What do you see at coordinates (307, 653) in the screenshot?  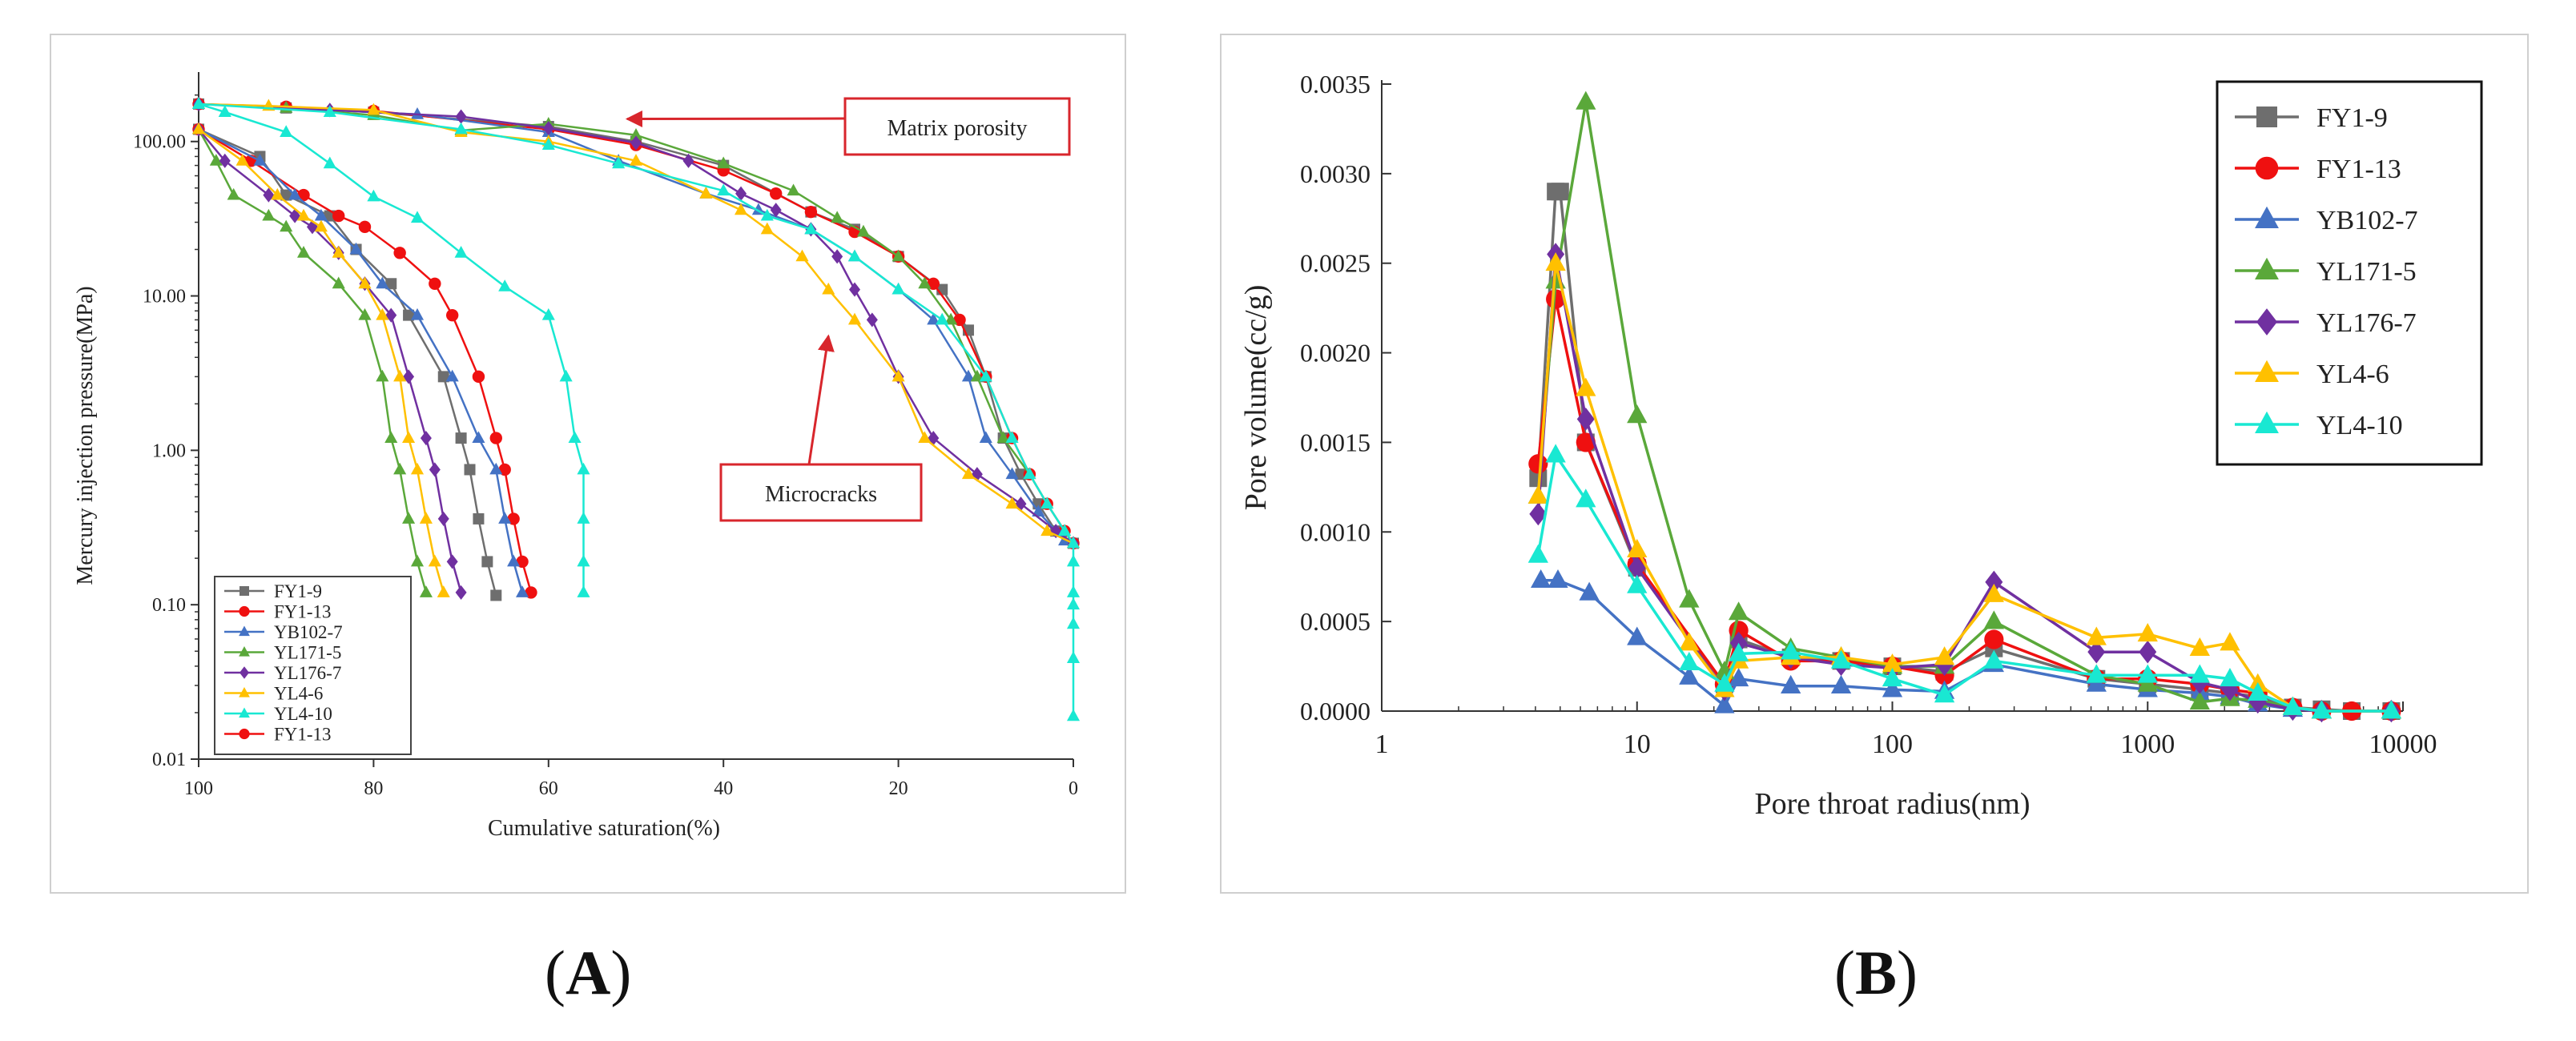 I see `chart-a-legend-label-yl171-5: YL171-5` at bounding box center [307, 653].